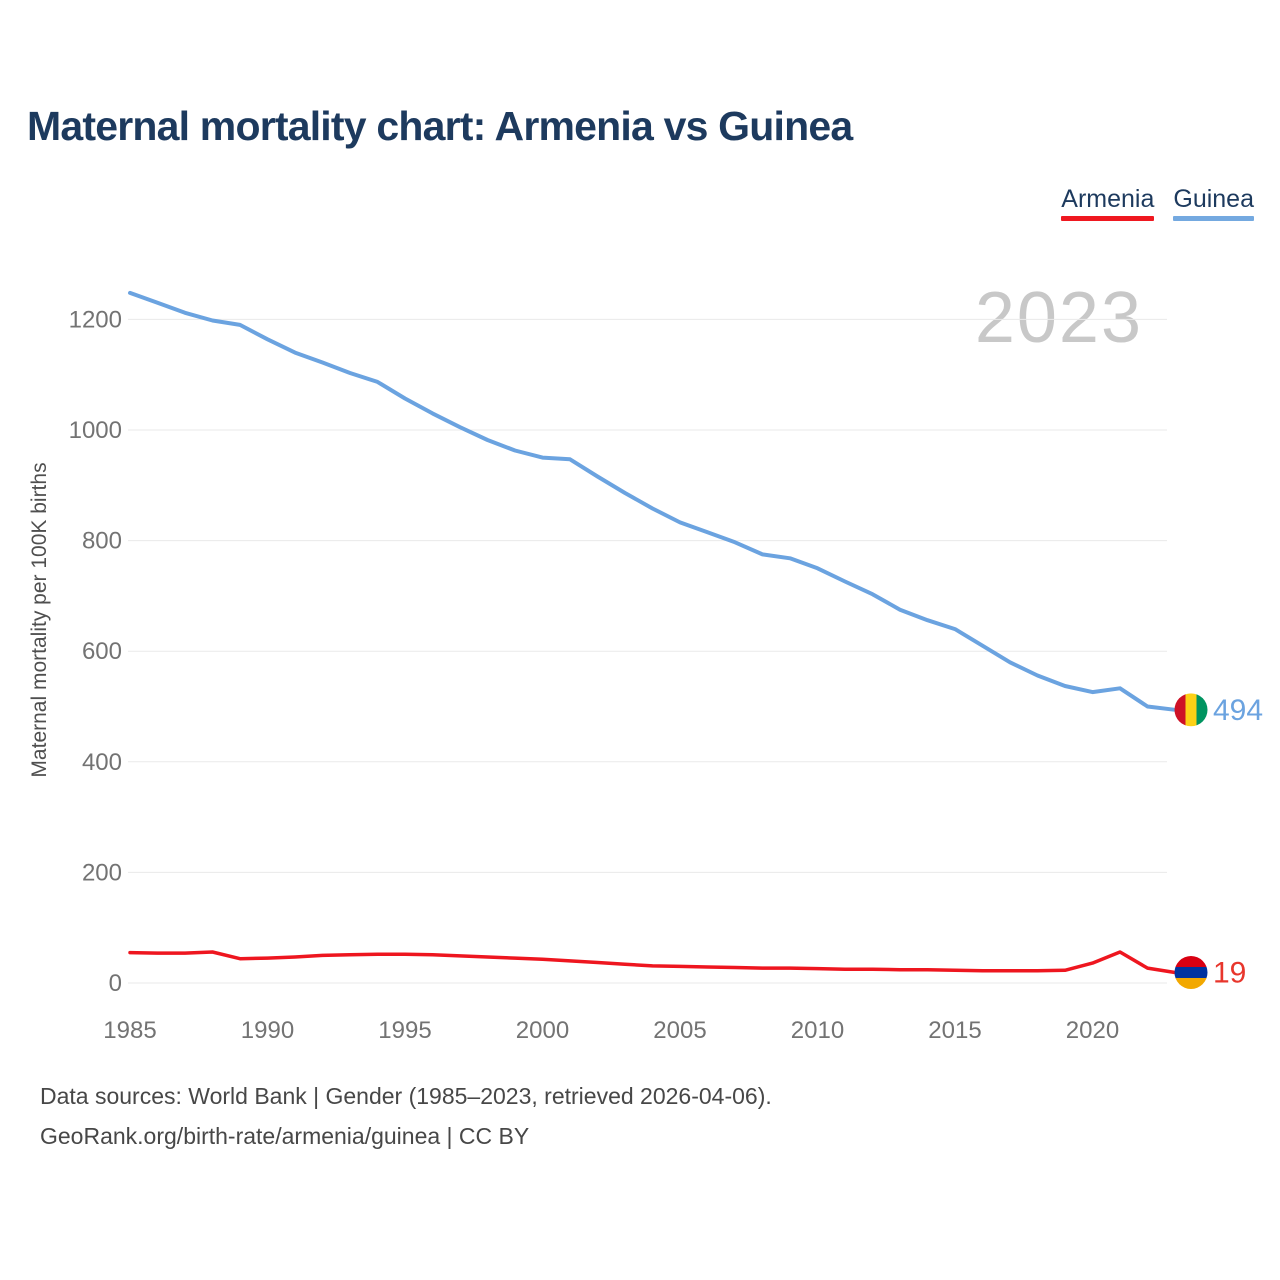 This screenshot has height=1280, width=1280. Describe the element at coordinates (817, 1030) in the screenshot. I see `x-tick-label: 2010` at that location.